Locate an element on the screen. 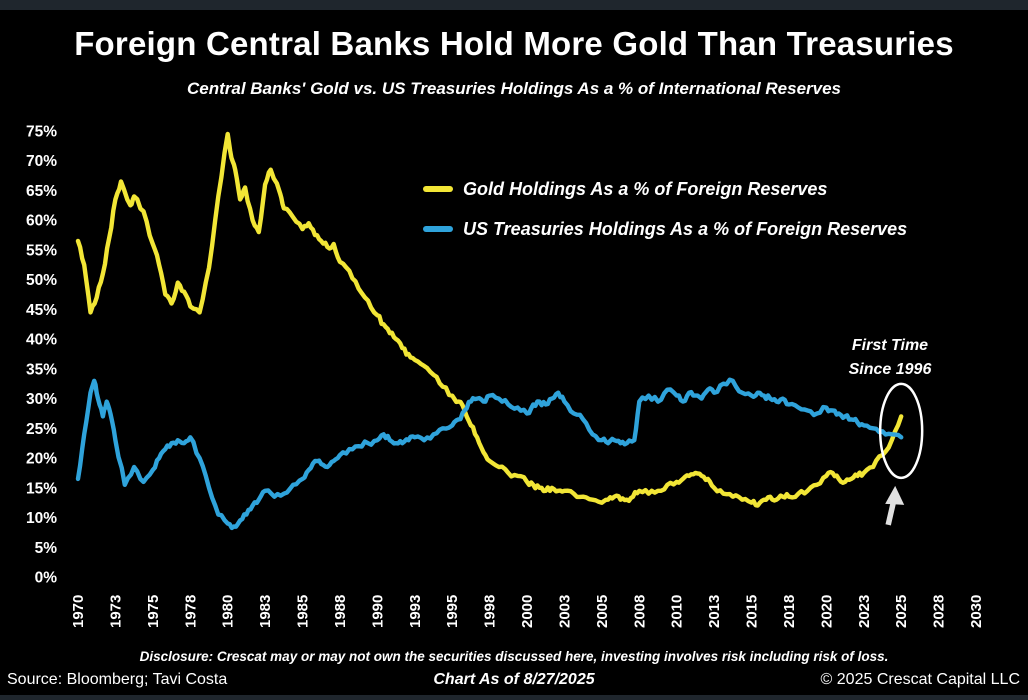 The image size is (1028, 700). x-tick-label: 2023 is located at coordinates (864, 611).